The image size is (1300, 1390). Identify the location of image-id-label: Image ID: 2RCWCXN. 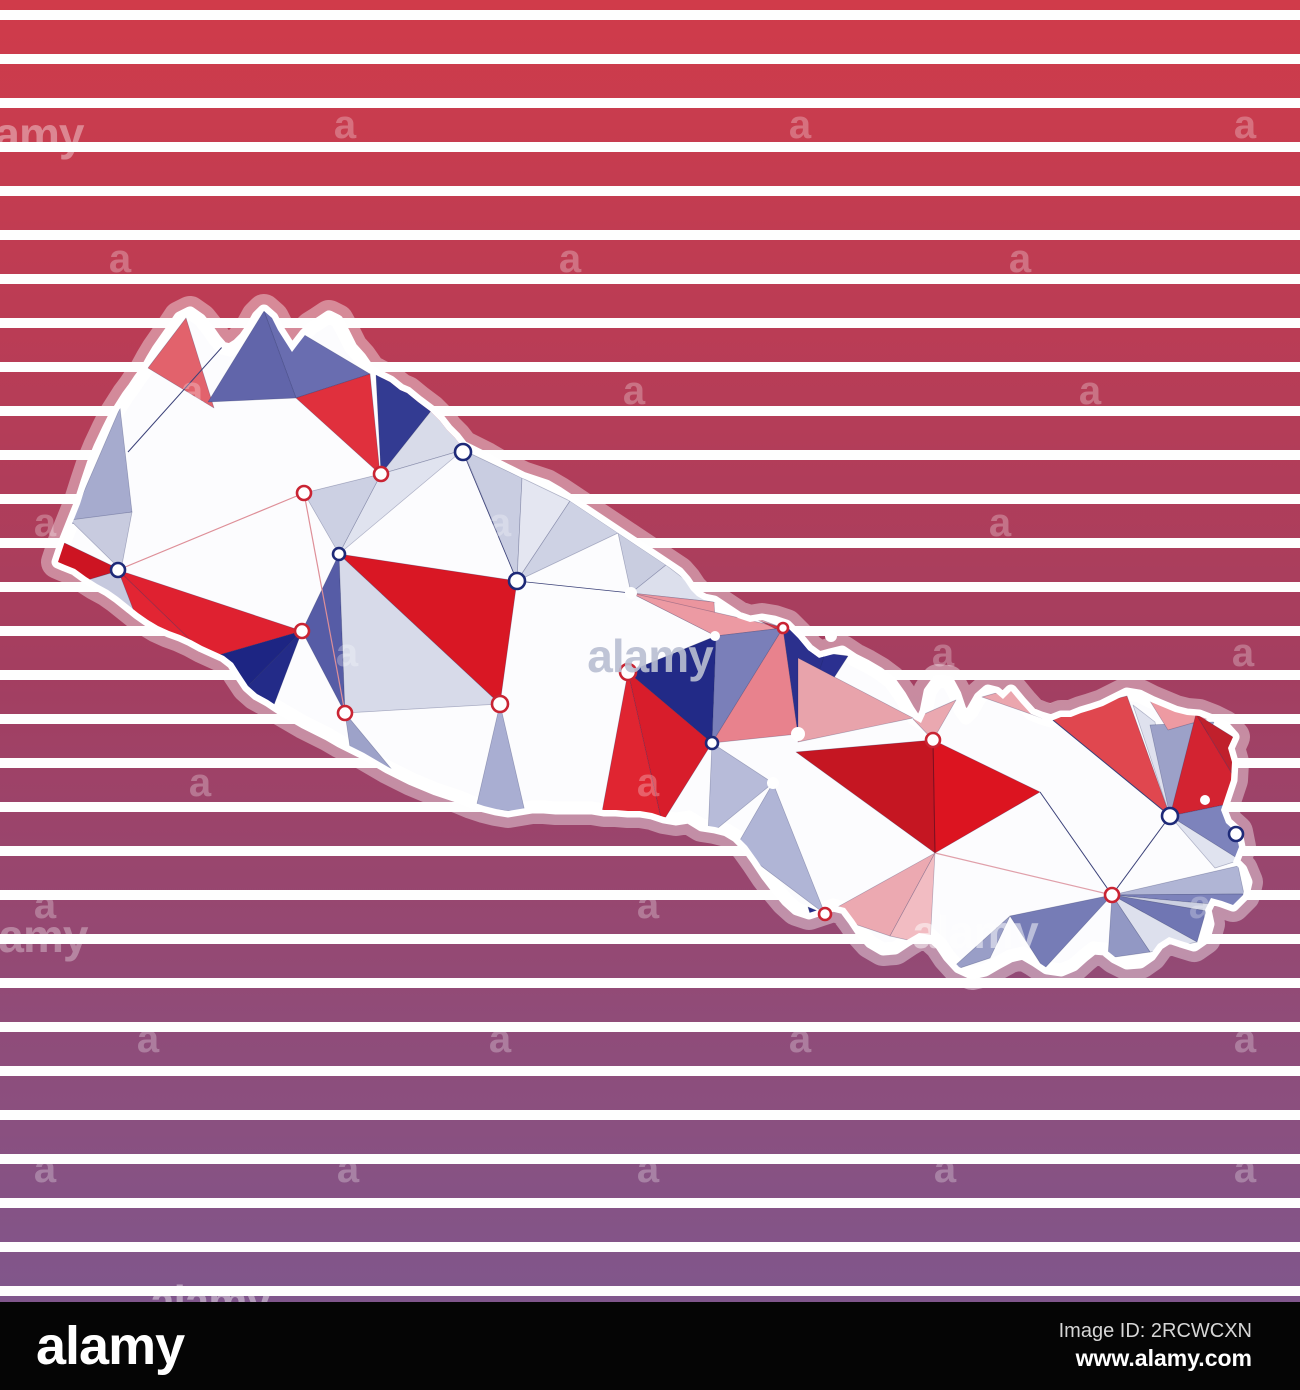
(1155, 1331).